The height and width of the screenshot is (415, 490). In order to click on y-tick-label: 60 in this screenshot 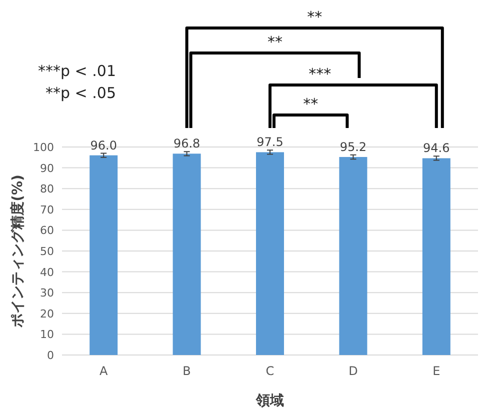, I will do `click(47, 231)`.